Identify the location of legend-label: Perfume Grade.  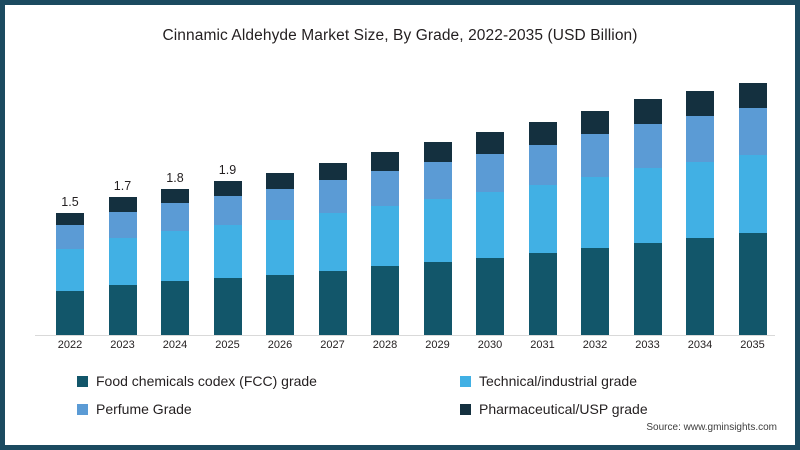
(144, 409).